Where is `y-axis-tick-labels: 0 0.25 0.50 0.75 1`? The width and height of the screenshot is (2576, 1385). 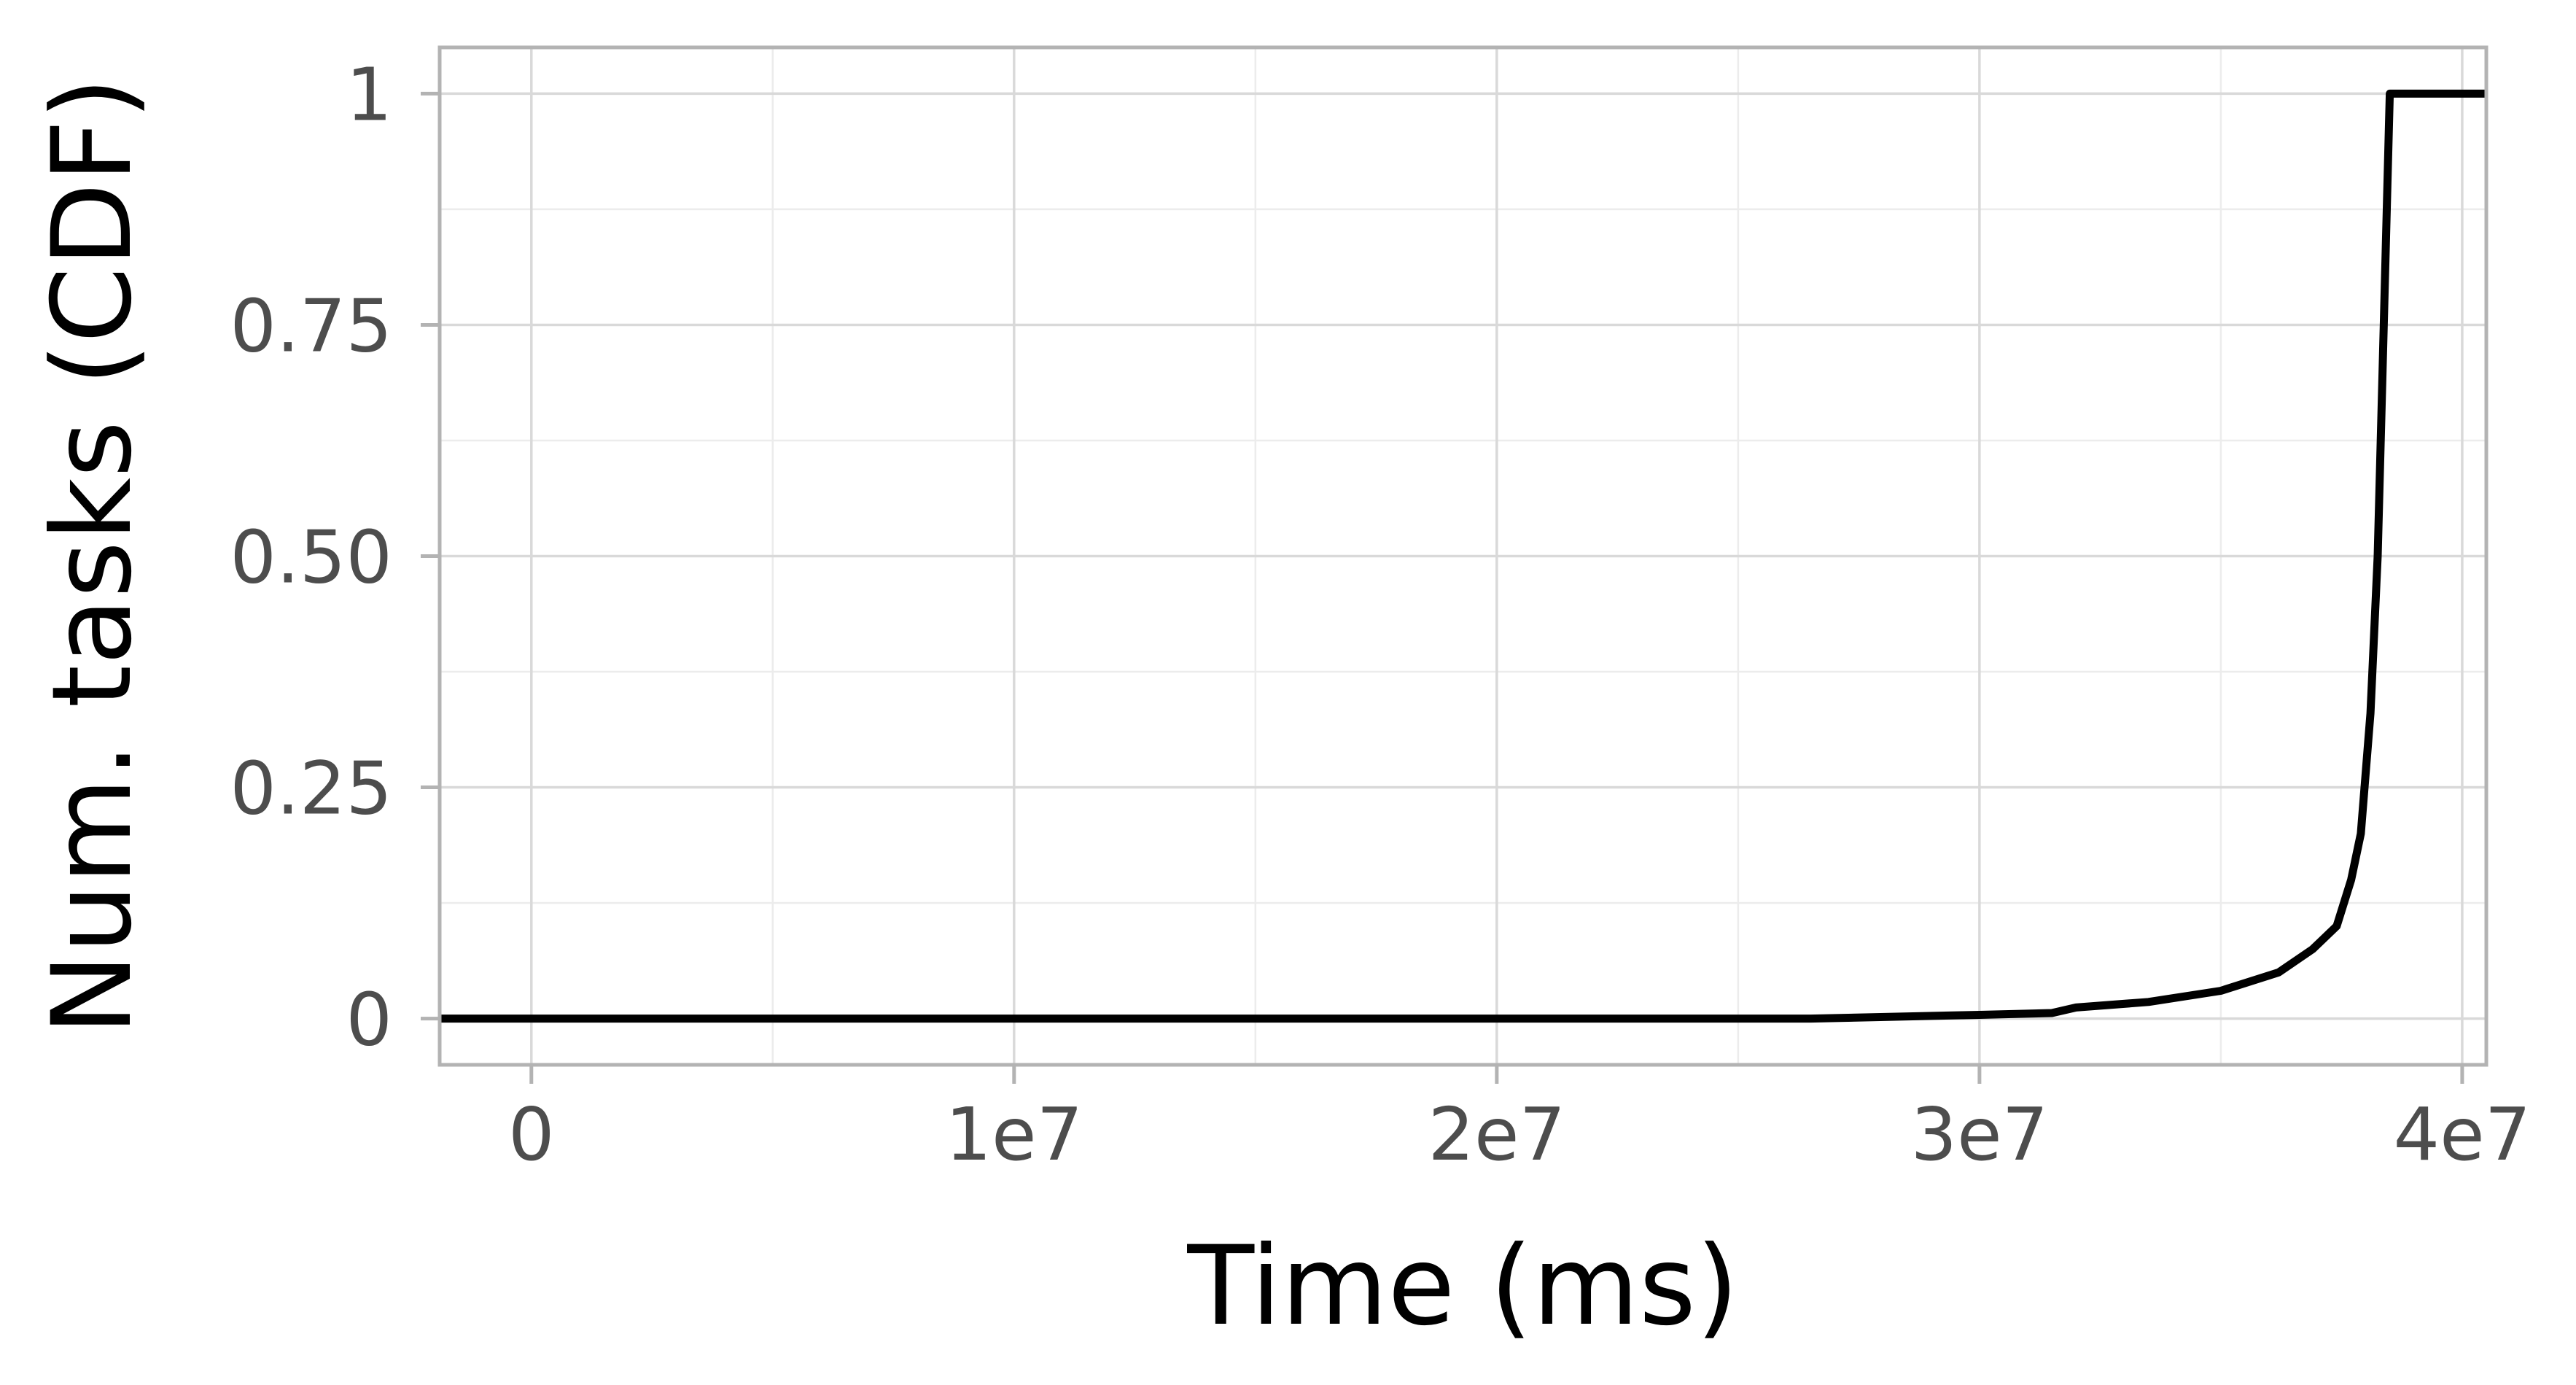 y-axis-tick-labels: 0 0.25 0.50 0.75 1 is located at coordinates (311, 557).